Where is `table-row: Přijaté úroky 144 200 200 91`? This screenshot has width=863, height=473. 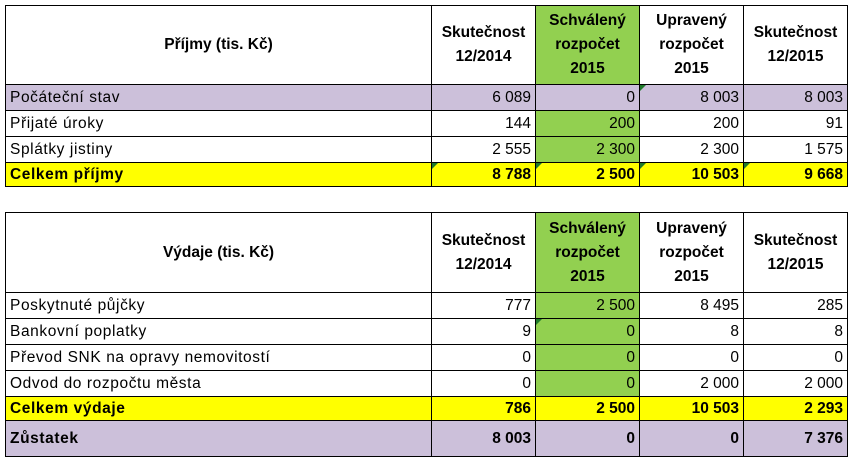
table-row: Přijaté úroky 144 200 200 91 is located at coordinates (426, 123).